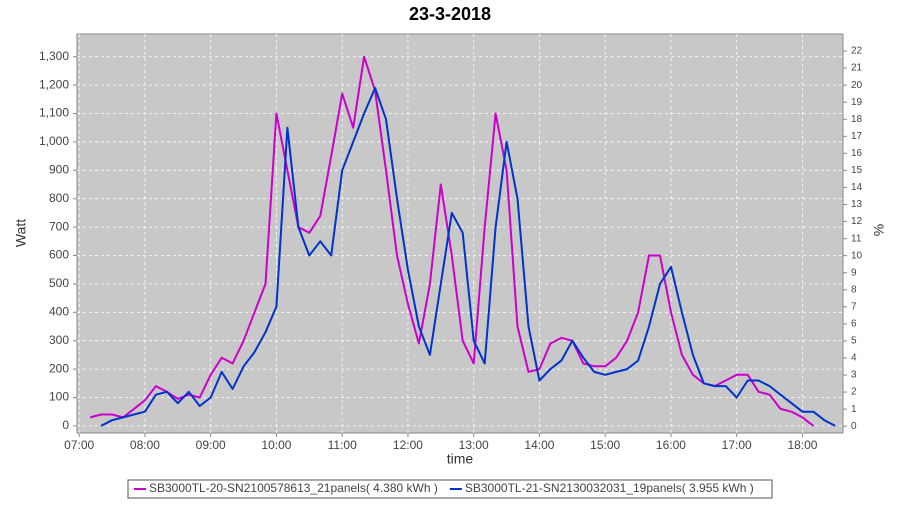 This screenshot has height=505, width=900. Describe the element at coordinates (854, 426) in the screenshot. I see `y2-tick-label: 0` at that location.